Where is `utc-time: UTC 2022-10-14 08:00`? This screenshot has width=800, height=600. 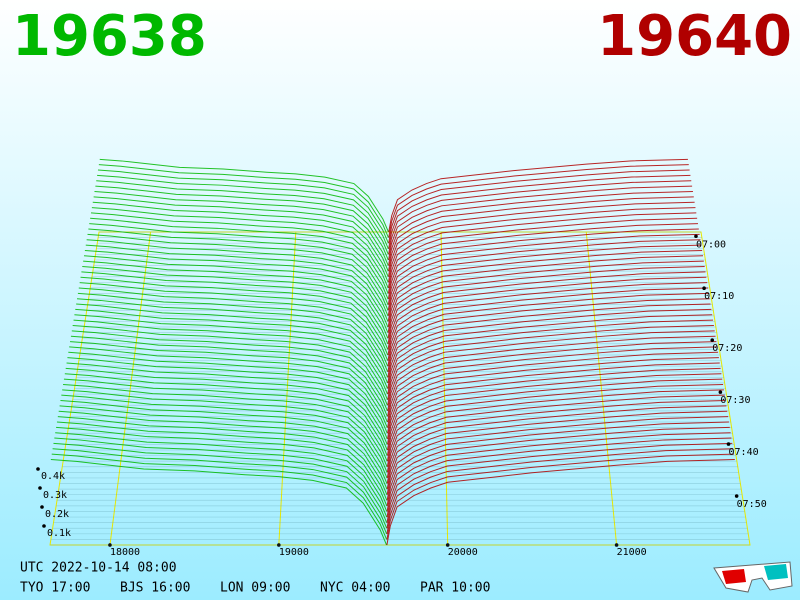
utc-time: UTC 2022-10-14 08:00 is located at coordinates (98, 568).